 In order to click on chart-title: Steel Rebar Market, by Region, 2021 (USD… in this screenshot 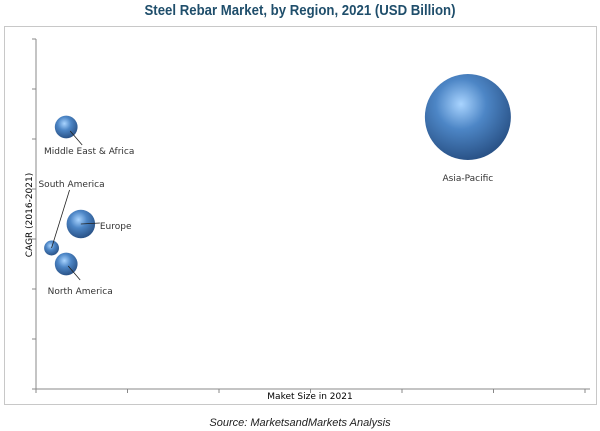, I will do `click(300, 10)`.